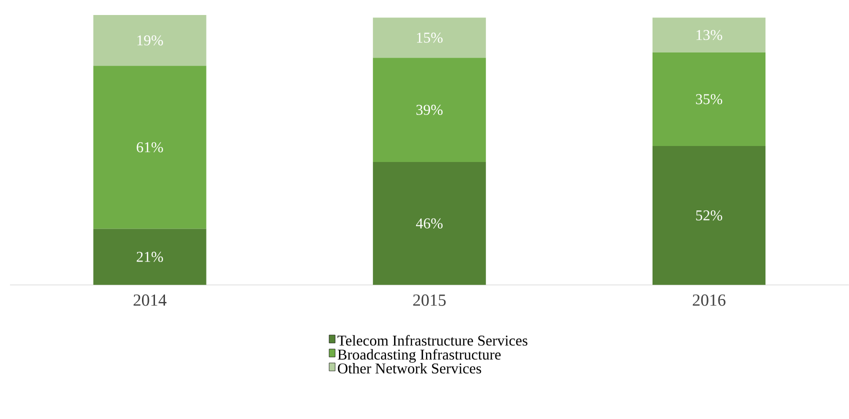  Describe the element at coordinates (410, 368) in the screenshot. I see `legend-label: Other Network Services` at that location.